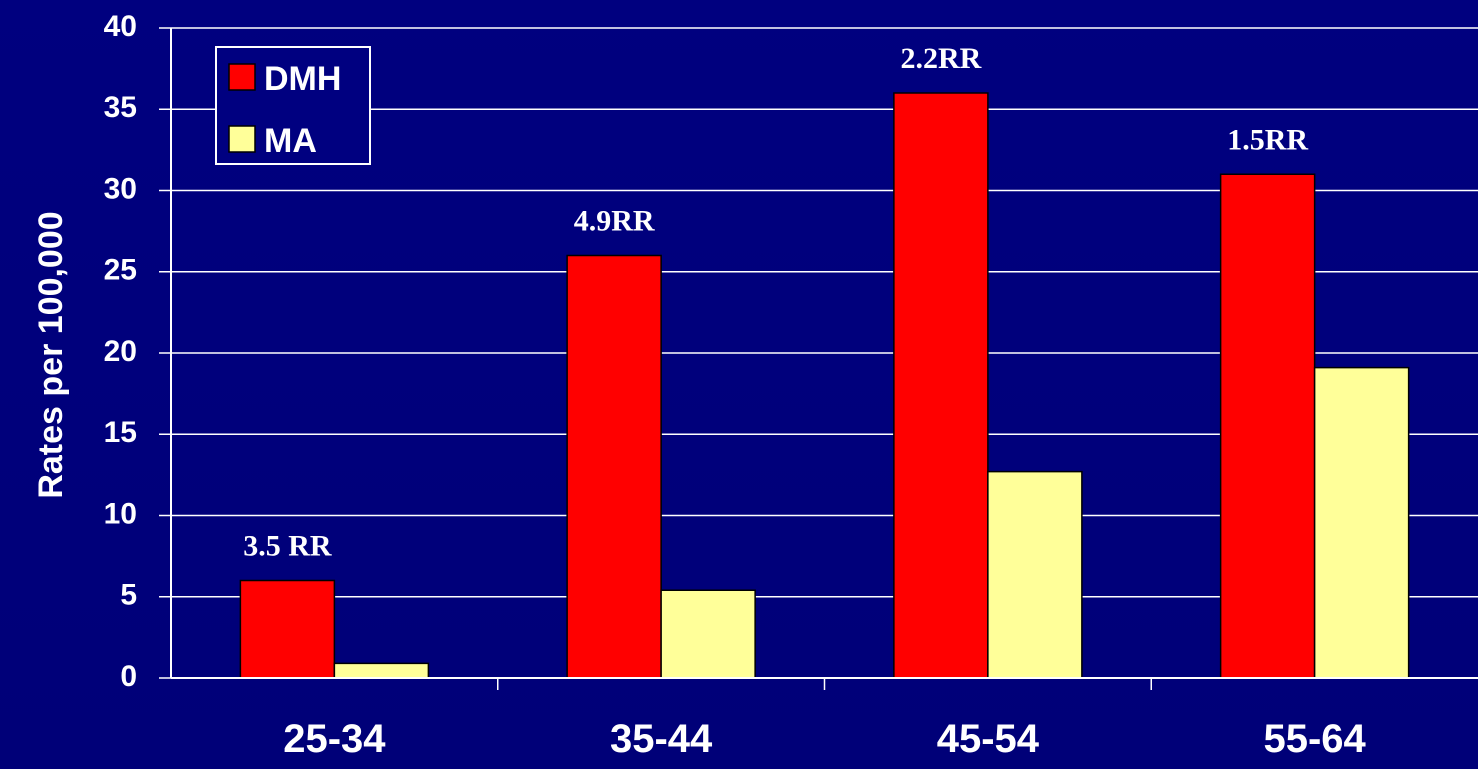 The image size is (1478, 769). Describe the element at coordinates (1314, 739) in the screenshot. I see `x-tick-label: 55-64` at that location.